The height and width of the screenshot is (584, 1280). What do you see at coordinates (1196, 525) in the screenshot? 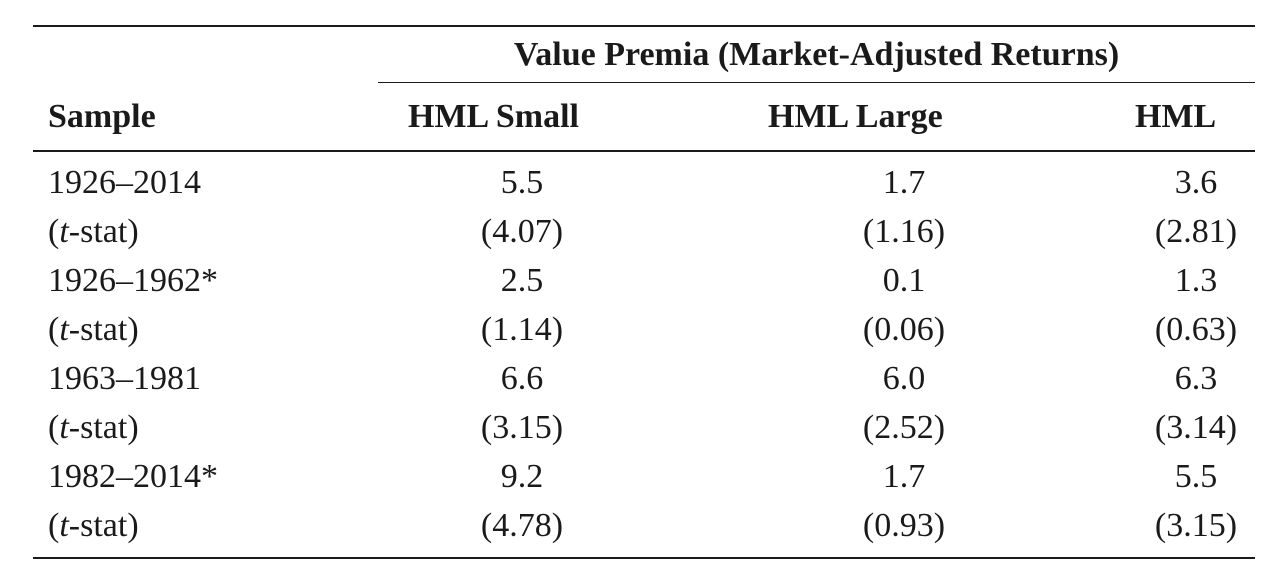
I see `hml-tstat: (3.15)` at bounding box center [1196, 525].